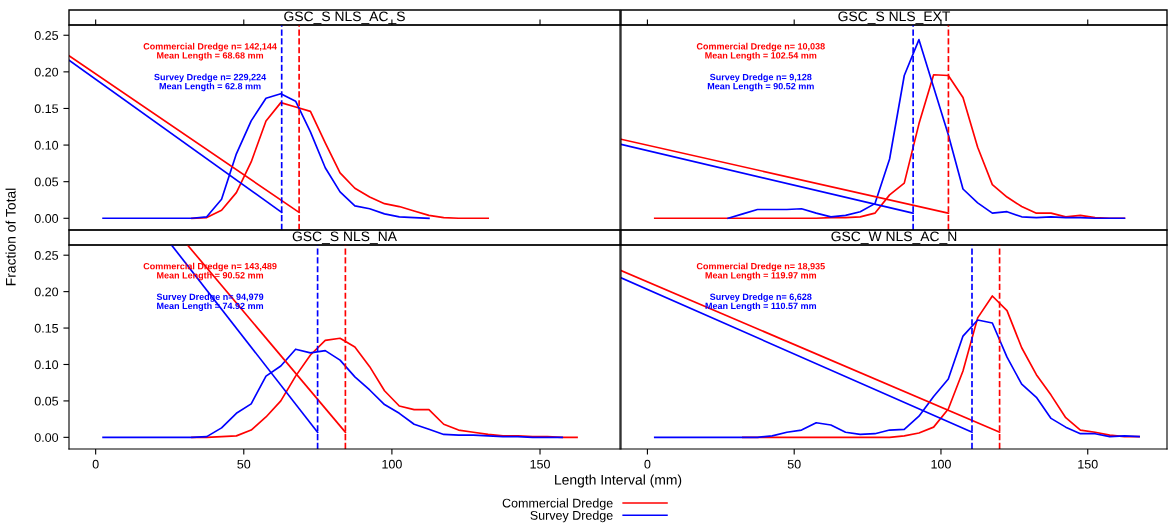 The width and height of the screenshot is (1169, 531). I want to click on x-axis-title: Length Interval (mm), so click(618, 481).